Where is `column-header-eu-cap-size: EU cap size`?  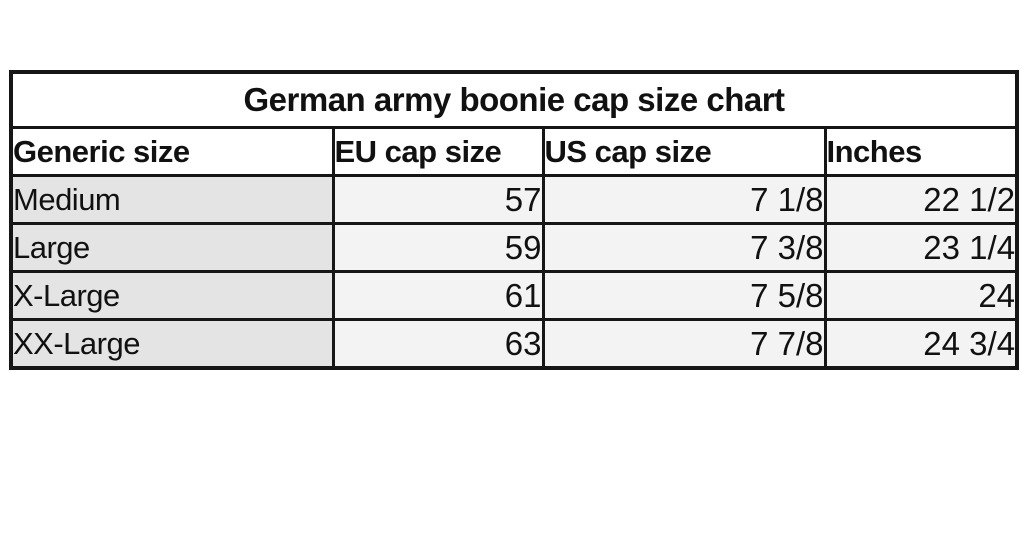
column-header-eu-cap-size: EU cap size is located at coordinates (438, 151).